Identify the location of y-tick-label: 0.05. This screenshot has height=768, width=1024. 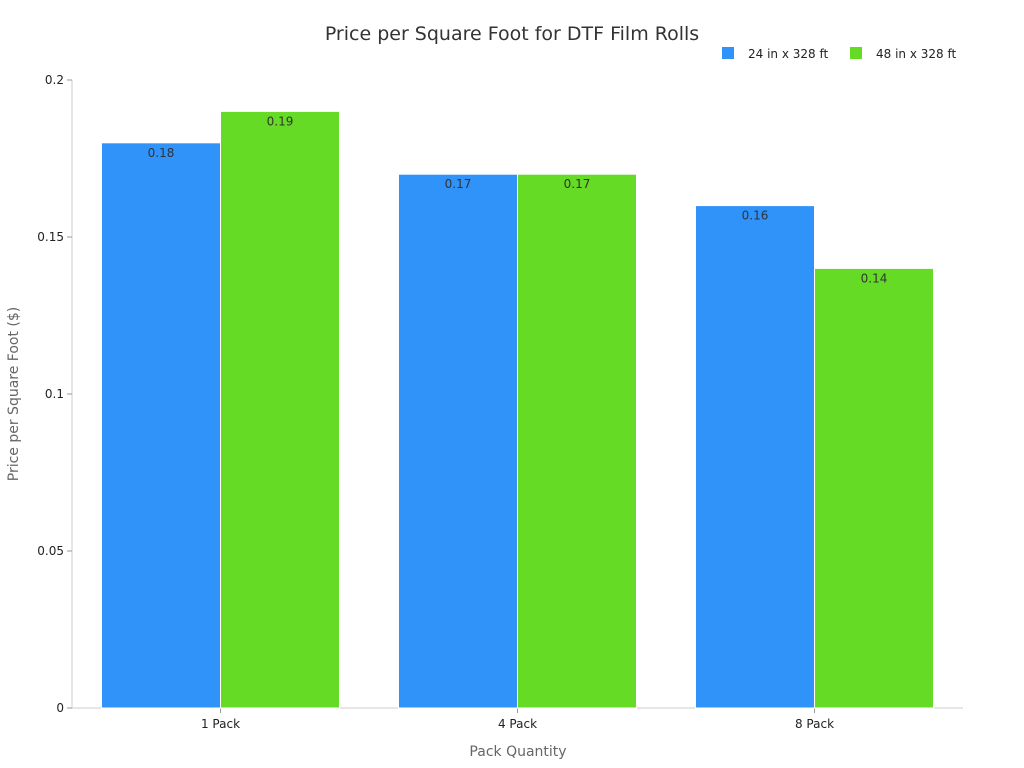
(50, 551).